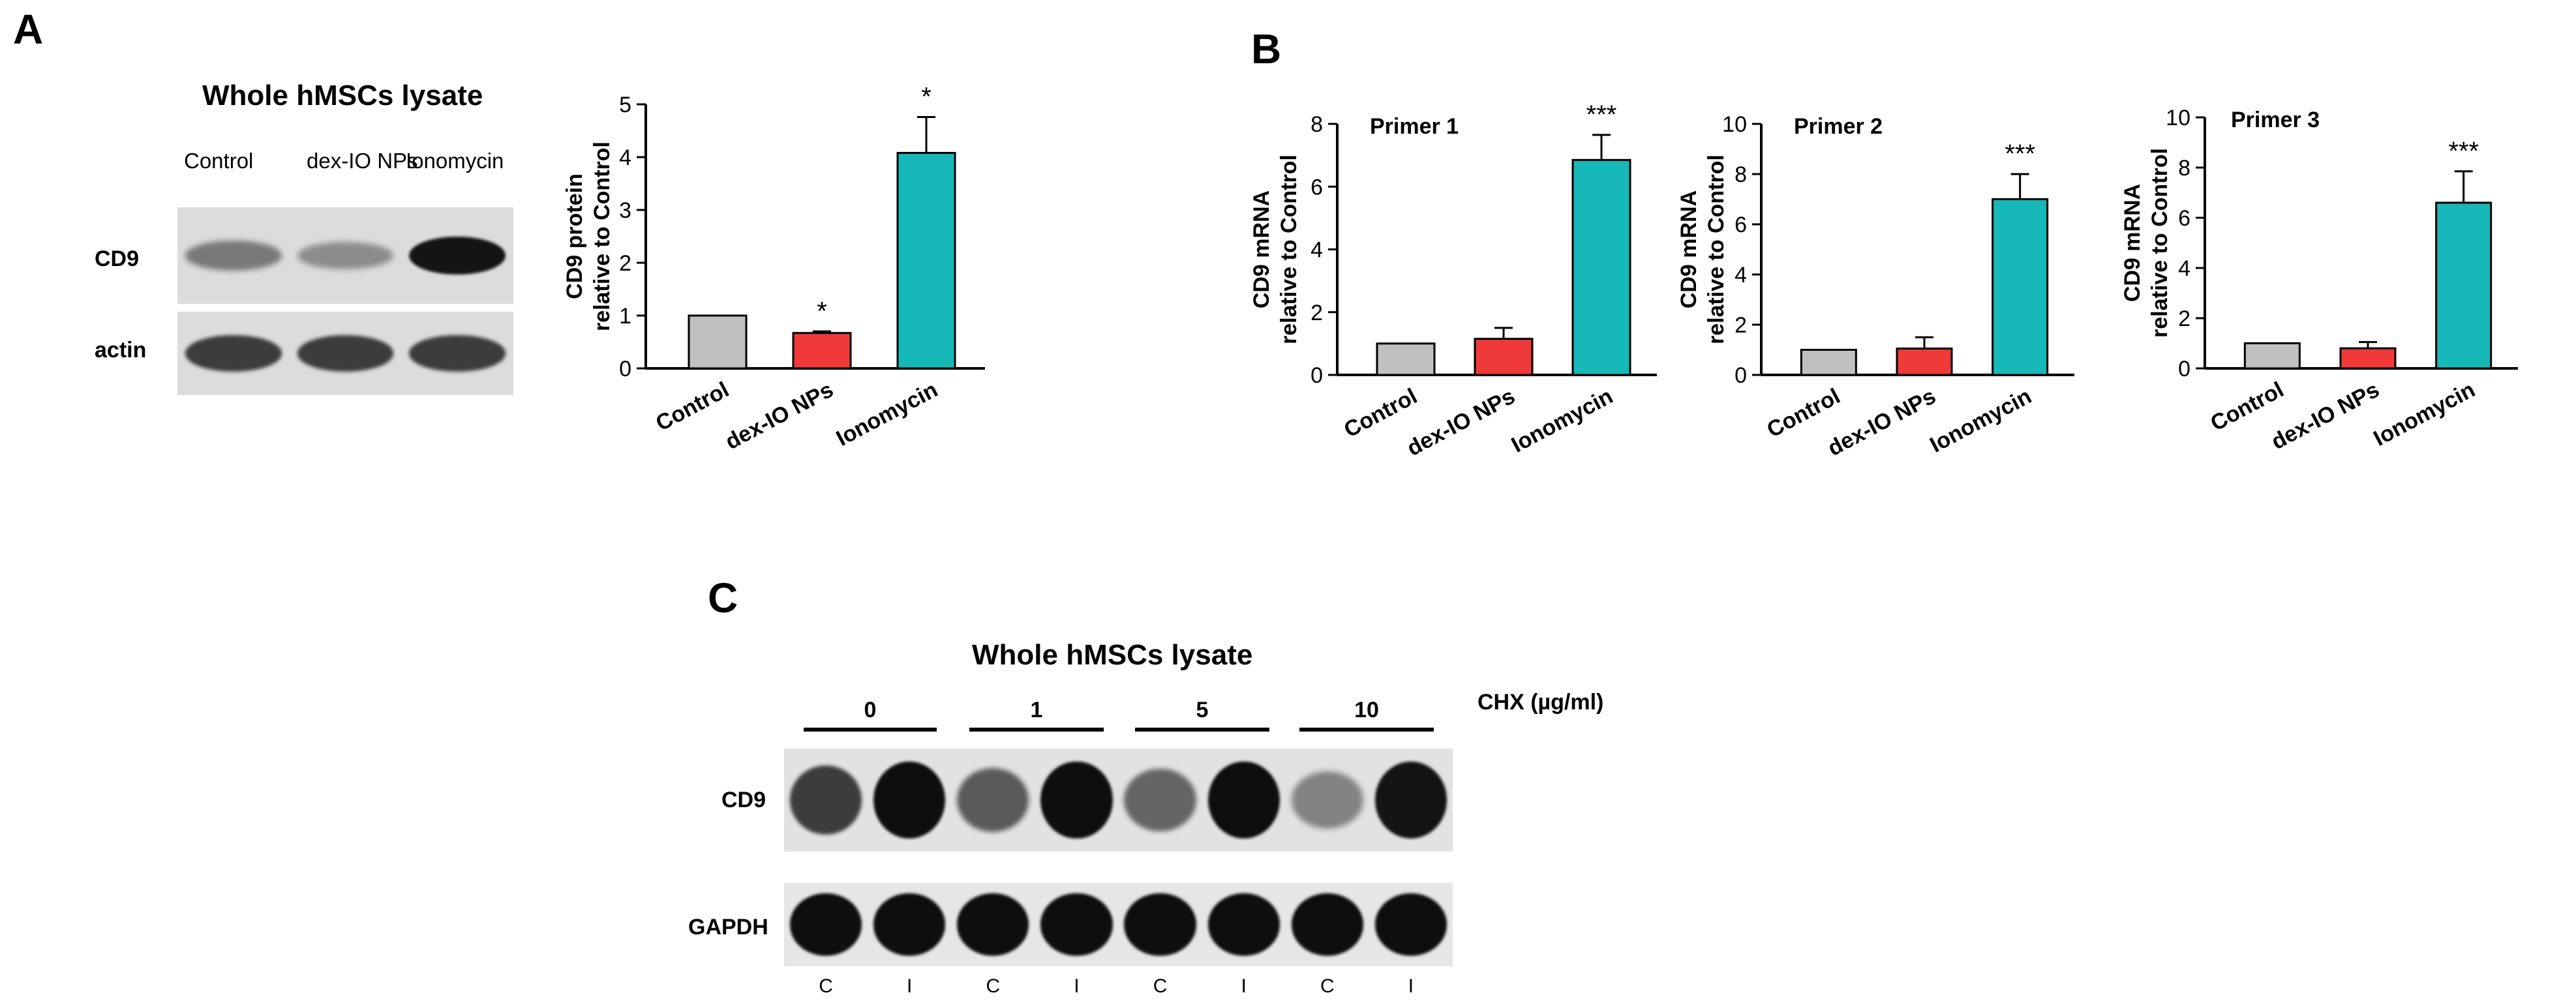 Image resolution: width=2576 pixels, height=1008 pixels. Describe the element at coordinates (1267, 49) in the screenshot. I see `panel-letter-b: B` at that location.